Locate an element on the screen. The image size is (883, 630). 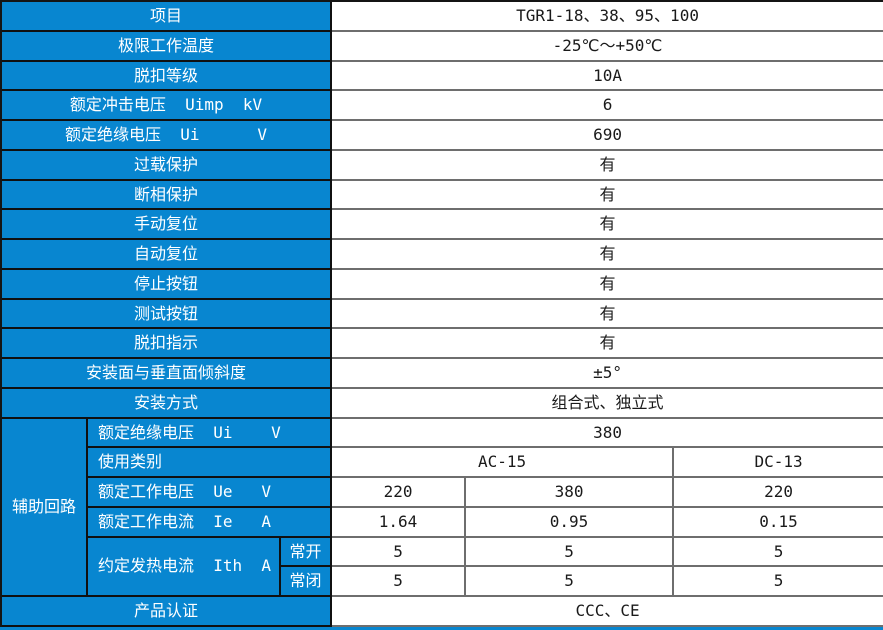
table-row-phase-failure: 断相保护 有 is located at coordinates (442, 195).